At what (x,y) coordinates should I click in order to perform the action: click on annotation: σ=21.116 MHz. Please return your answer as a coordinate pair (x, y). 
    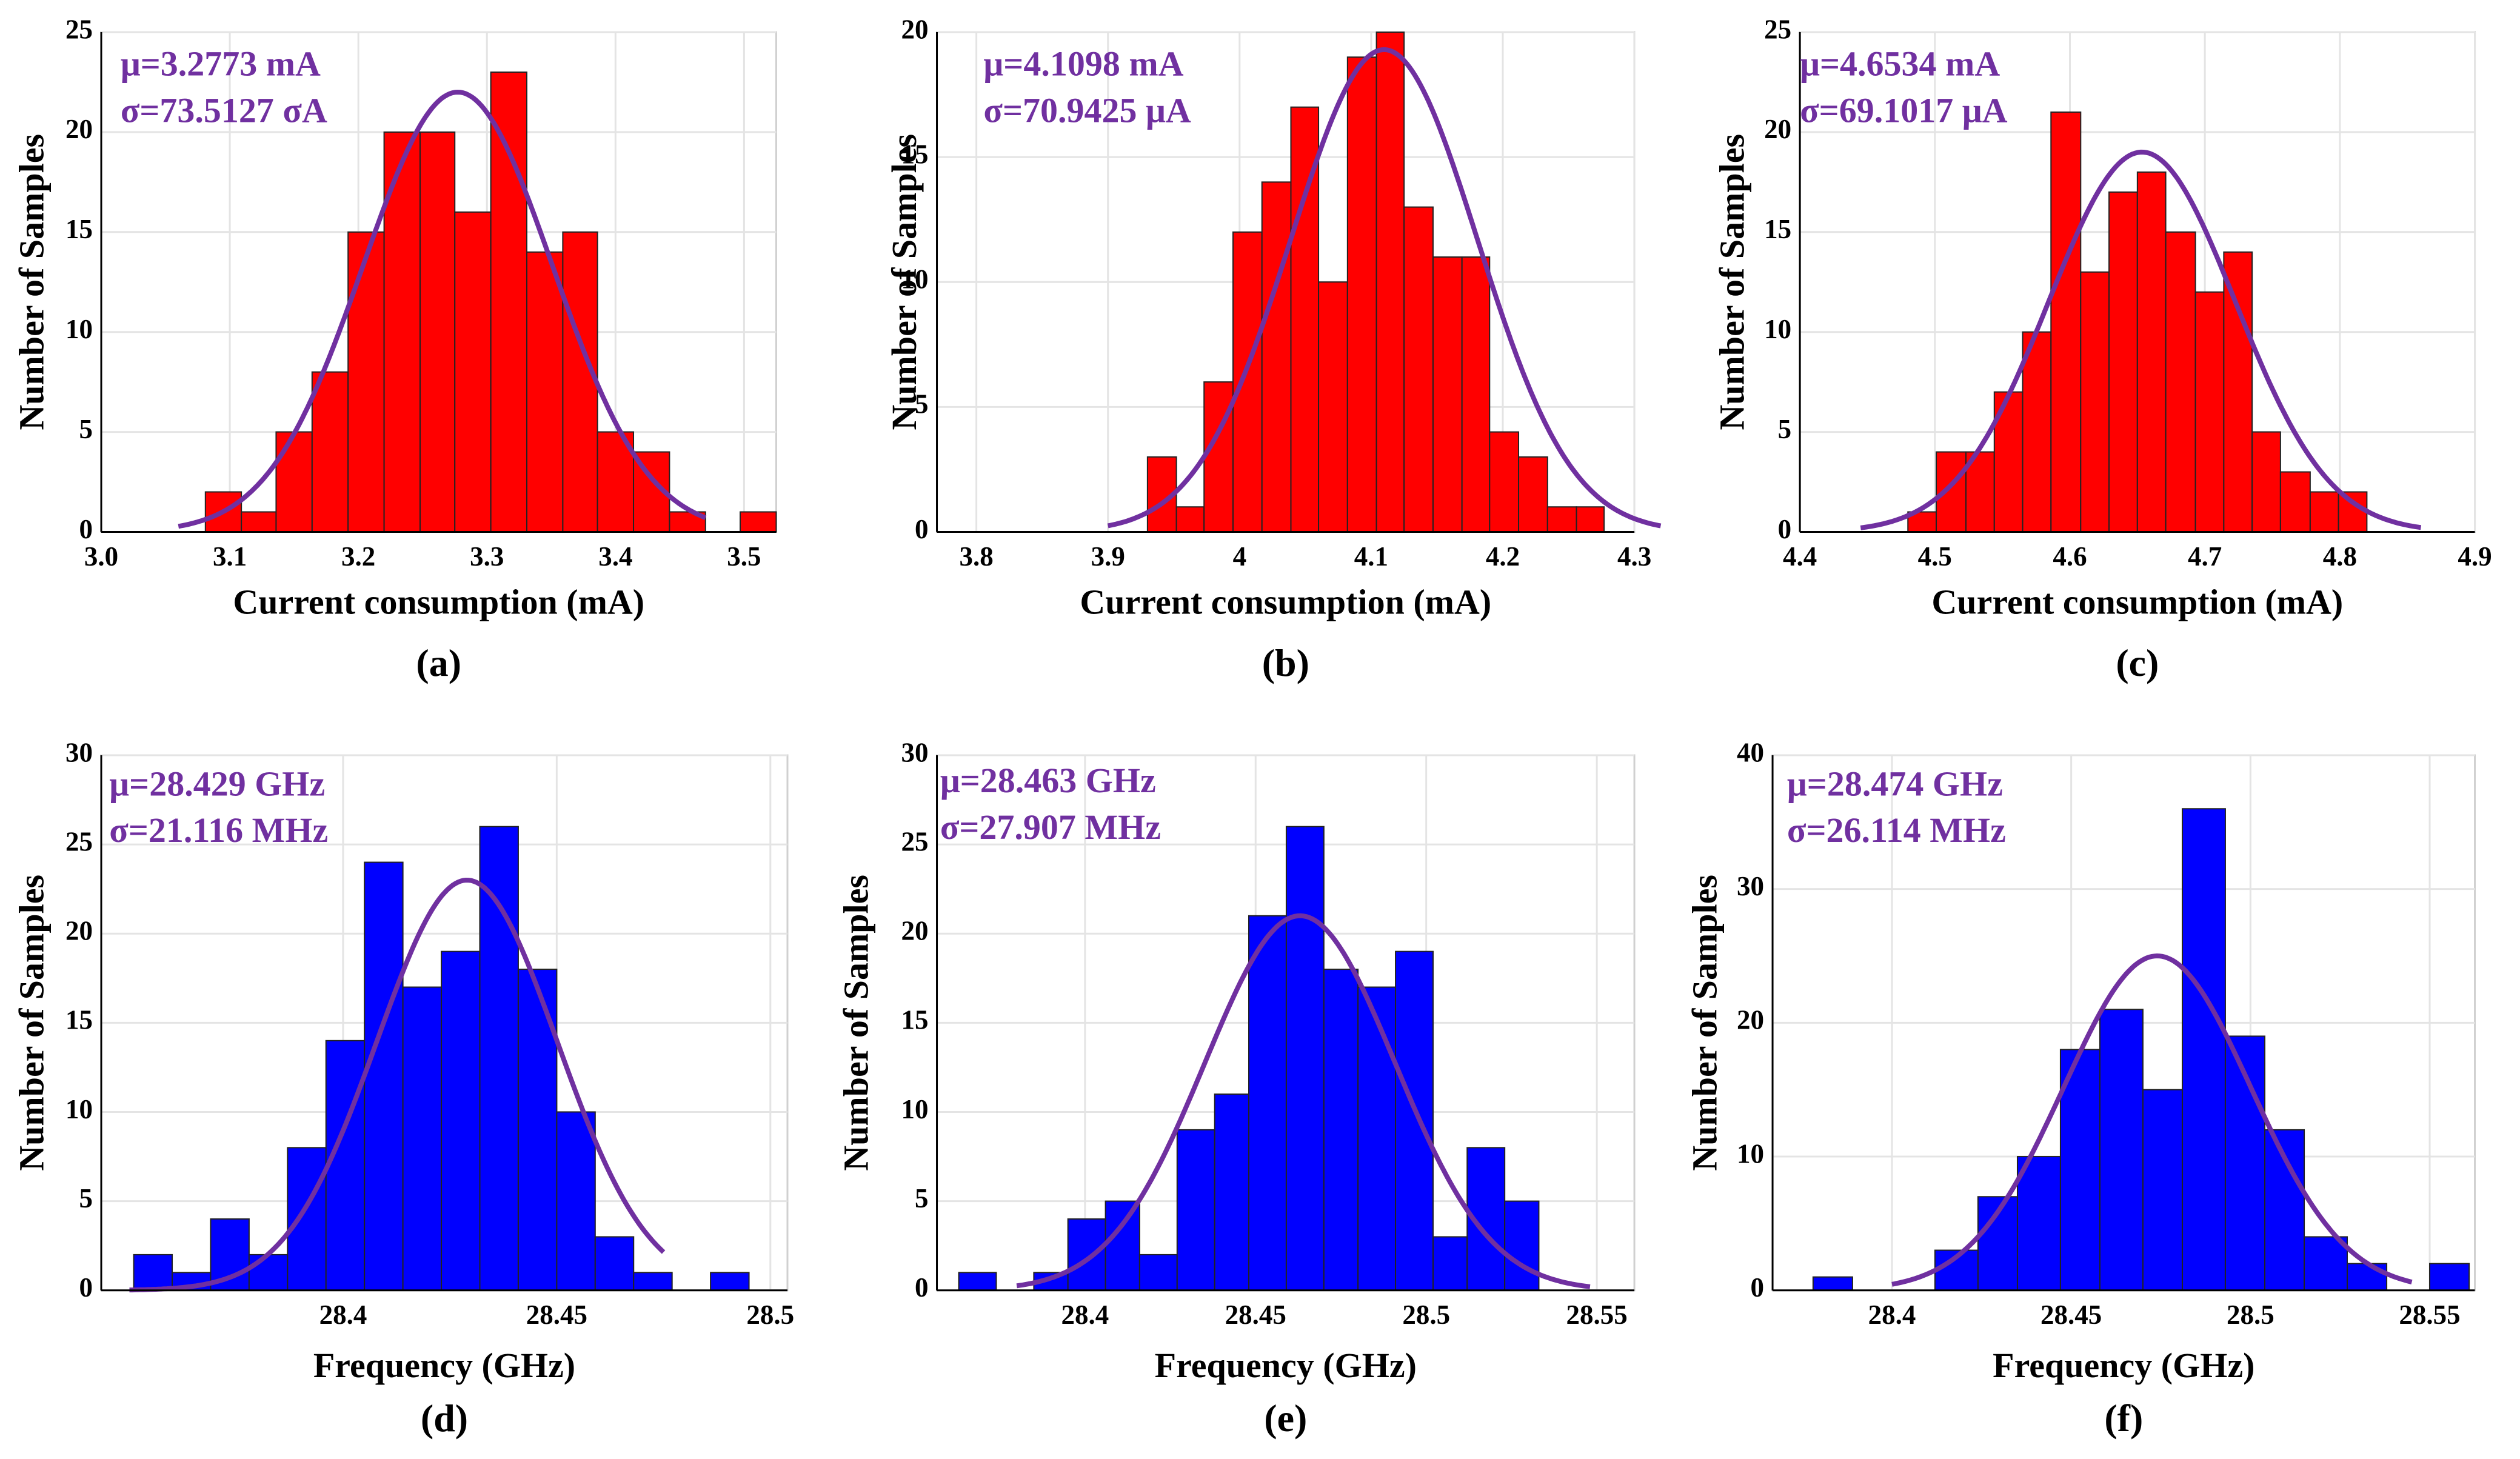
    Looking at the image, I should click on (218, 830).